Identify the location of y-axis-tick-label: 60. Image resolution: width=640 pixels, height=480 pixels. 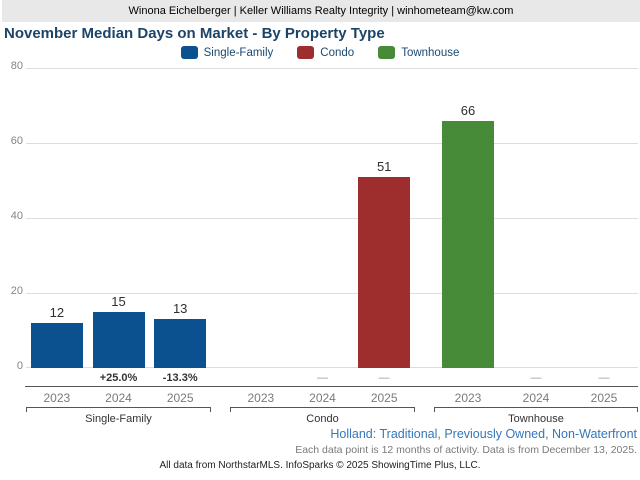
(16, 141).